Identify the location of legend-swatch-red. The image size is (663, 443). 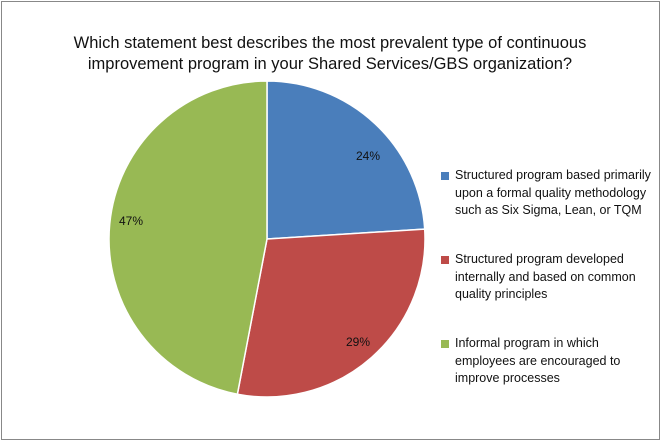
(445, 260).